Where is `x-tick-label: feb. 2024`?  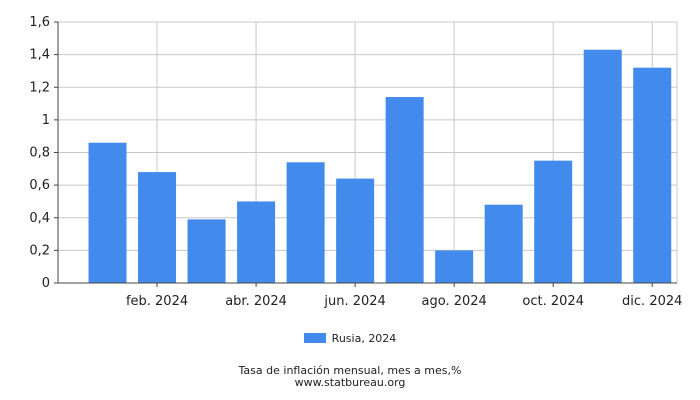 x-tick-label: feb. 2024 is located at coordinates (157, 301).